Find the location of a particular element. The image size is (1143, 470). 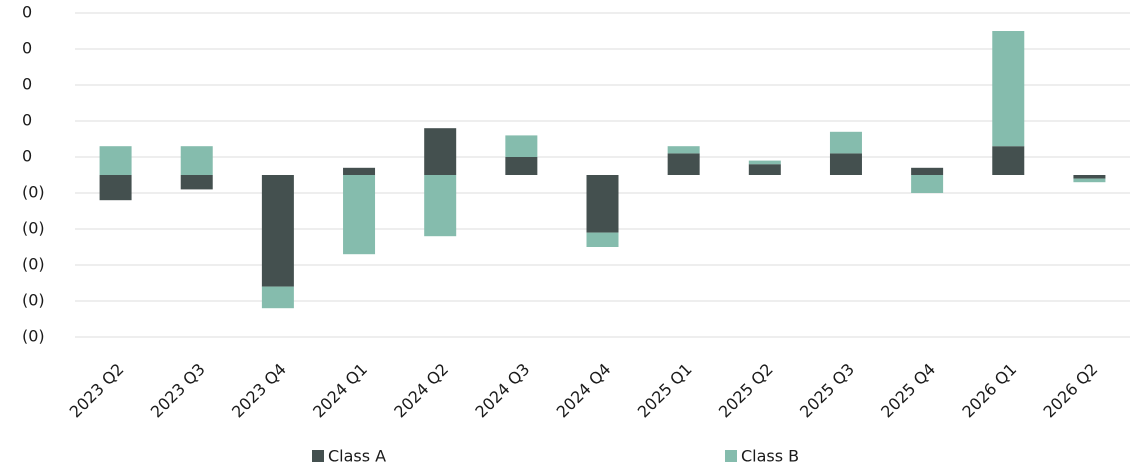

x-tick-label: 2026 Q1 is located at coordinates (989, 391).